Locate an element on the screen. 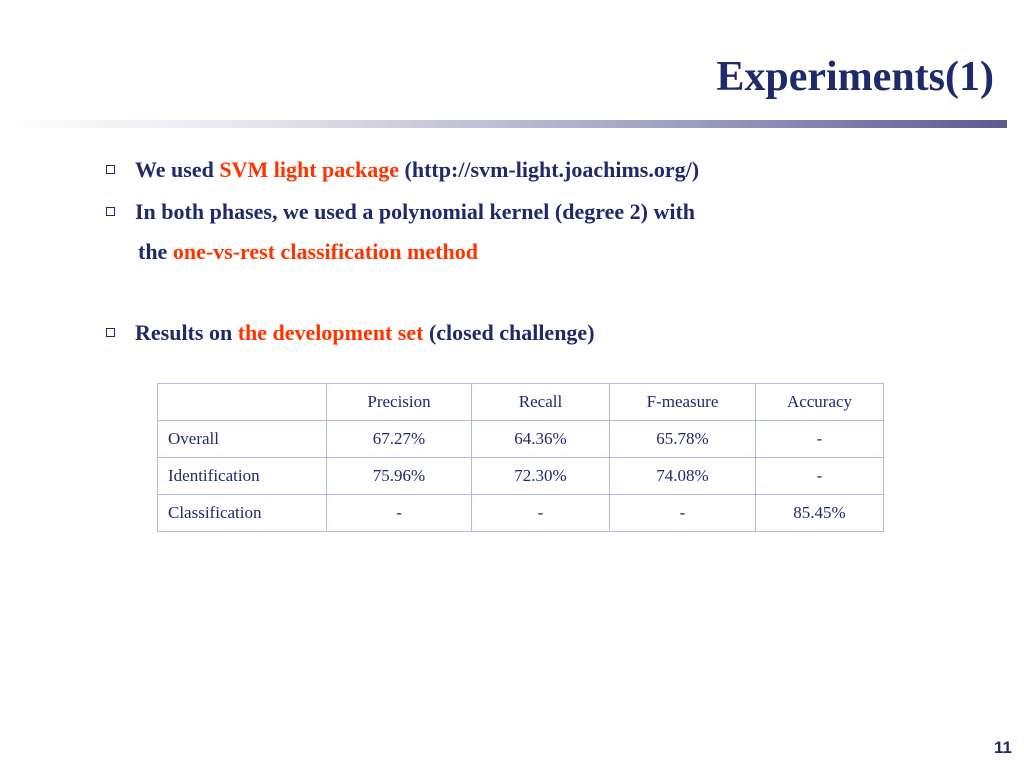  table-header-cell is located at coordinates (242, 402).